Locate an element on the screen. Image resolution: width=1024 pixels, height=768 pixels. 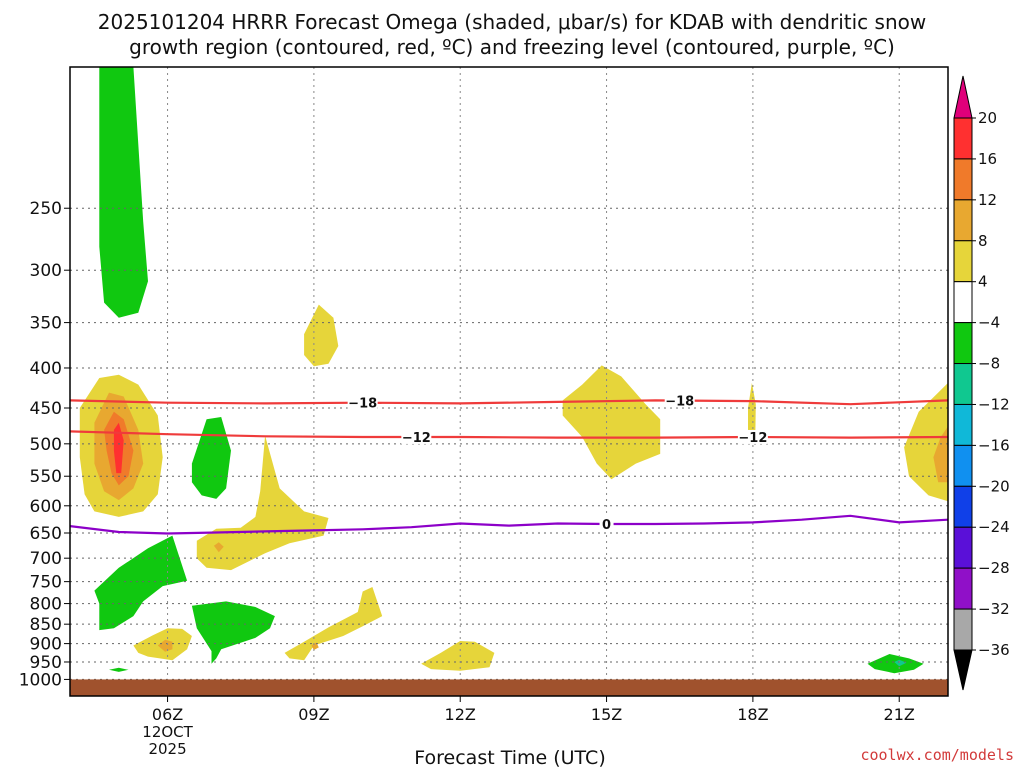
colorbar-label: 12 is located at coordinates (987, 200).